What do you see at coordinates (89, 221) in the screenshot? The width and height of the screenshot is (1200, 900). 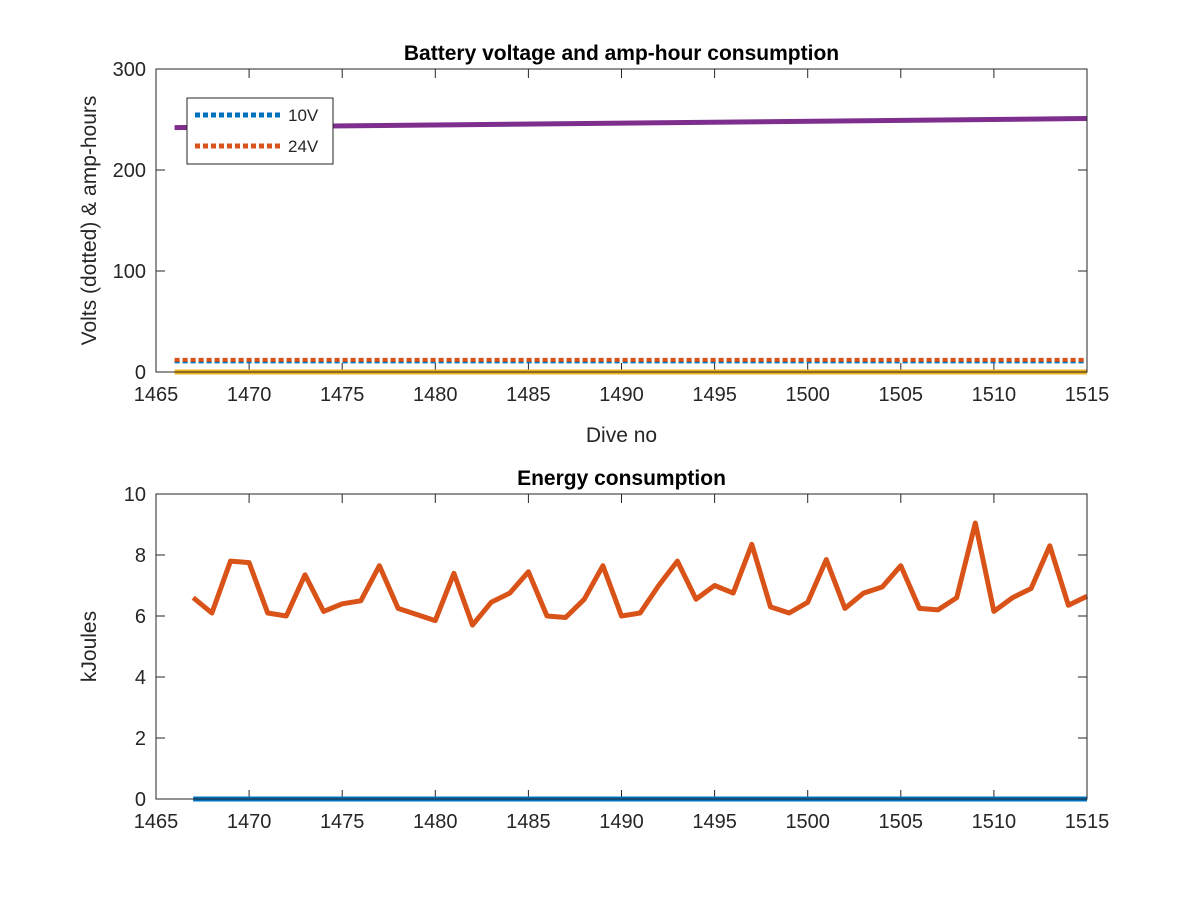 I see `voltage-y-axis-label: Volts (dotted) & amp-hours` at bounding box center [89, 221].